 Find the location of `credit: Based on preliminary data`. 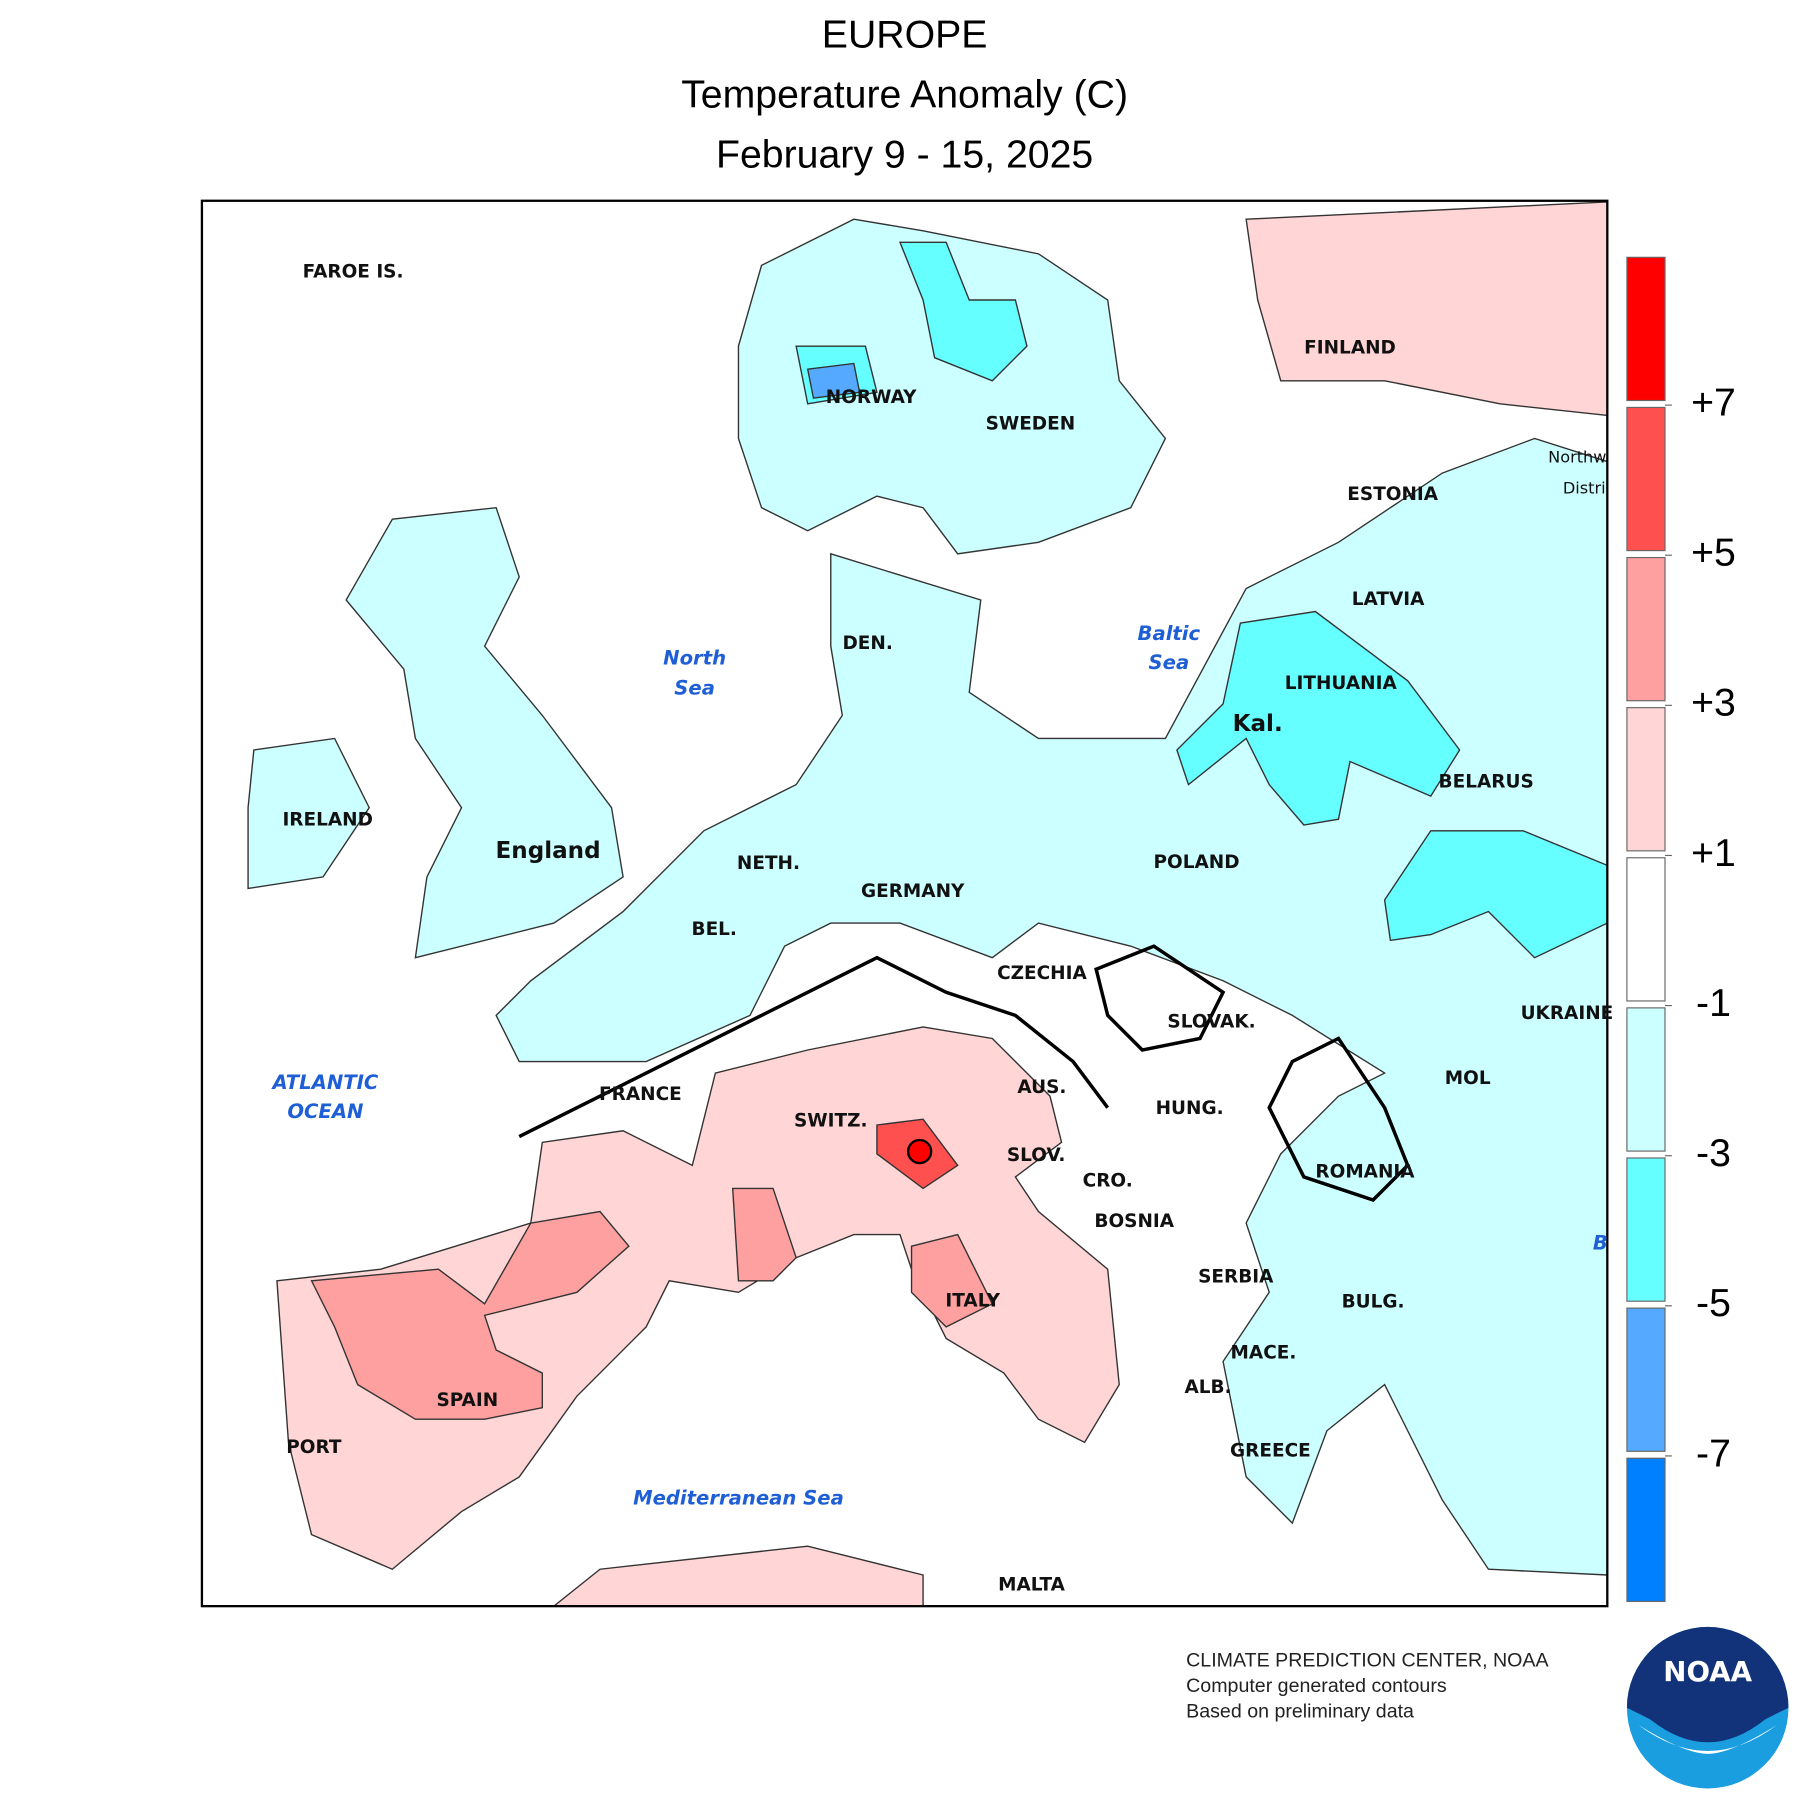

credit: Based on preliminary data is located at coordinates (1300, 1711).